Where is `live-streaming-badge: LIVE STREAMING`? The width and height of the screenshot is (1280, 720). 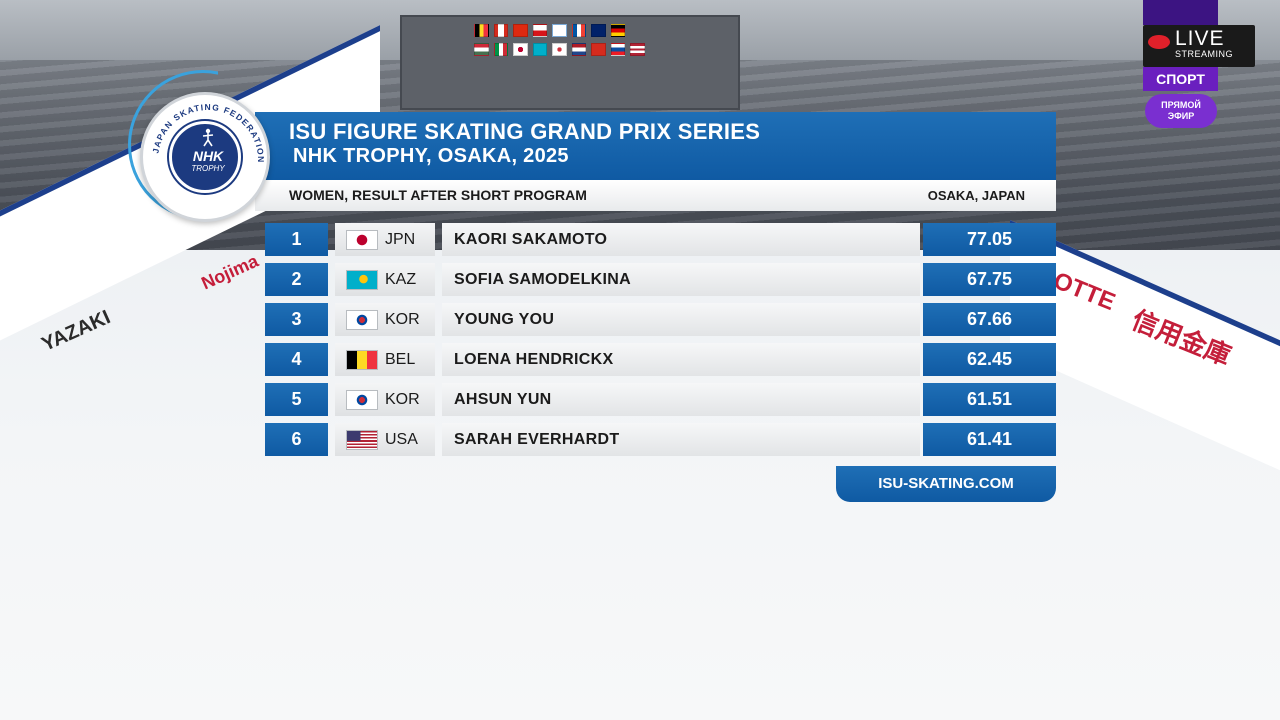
live-streaming-badge: LIVE STREAMING is located at coordinates (1199, 46).